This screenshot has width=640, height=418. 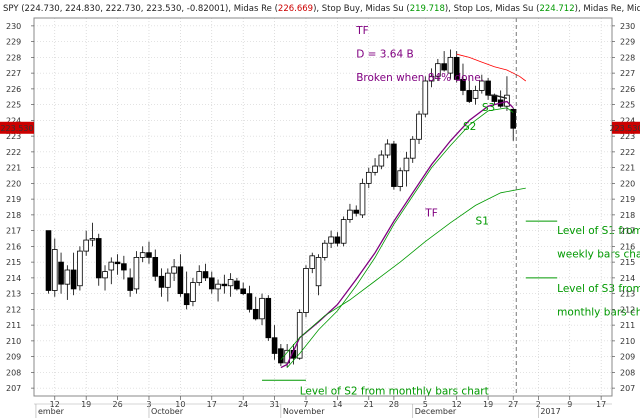 I want to click on annotation-s1-label: S1, so click(x=482, y=221).